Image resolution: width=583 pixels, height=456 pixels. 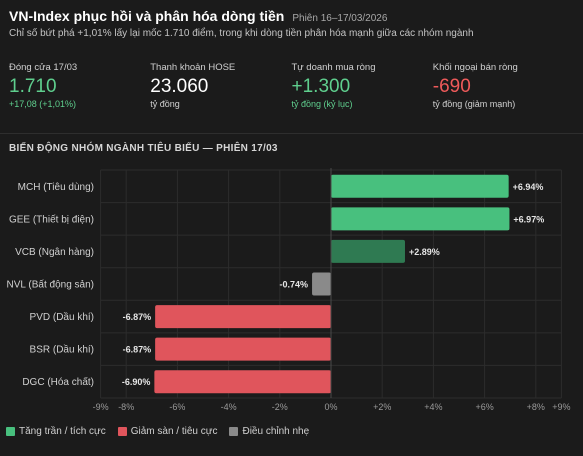 I want to click on x-tick-label: -4%, so click(x=229, y=407).